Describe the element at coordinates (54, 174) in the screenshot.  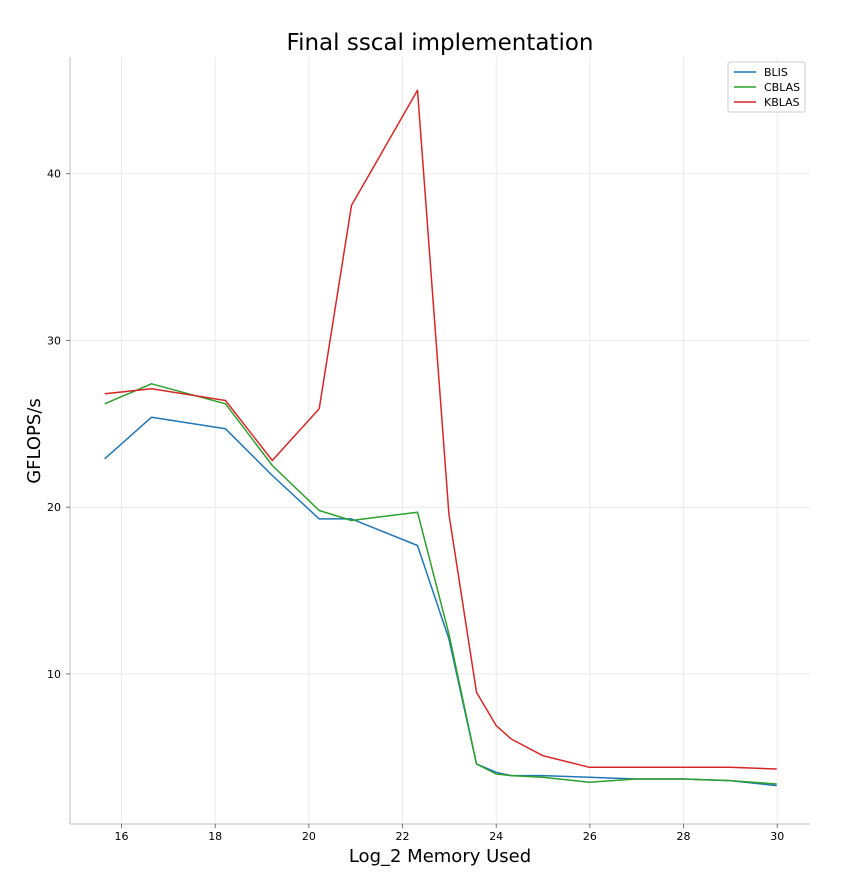
I see `y-tick-label: 40` at that location.